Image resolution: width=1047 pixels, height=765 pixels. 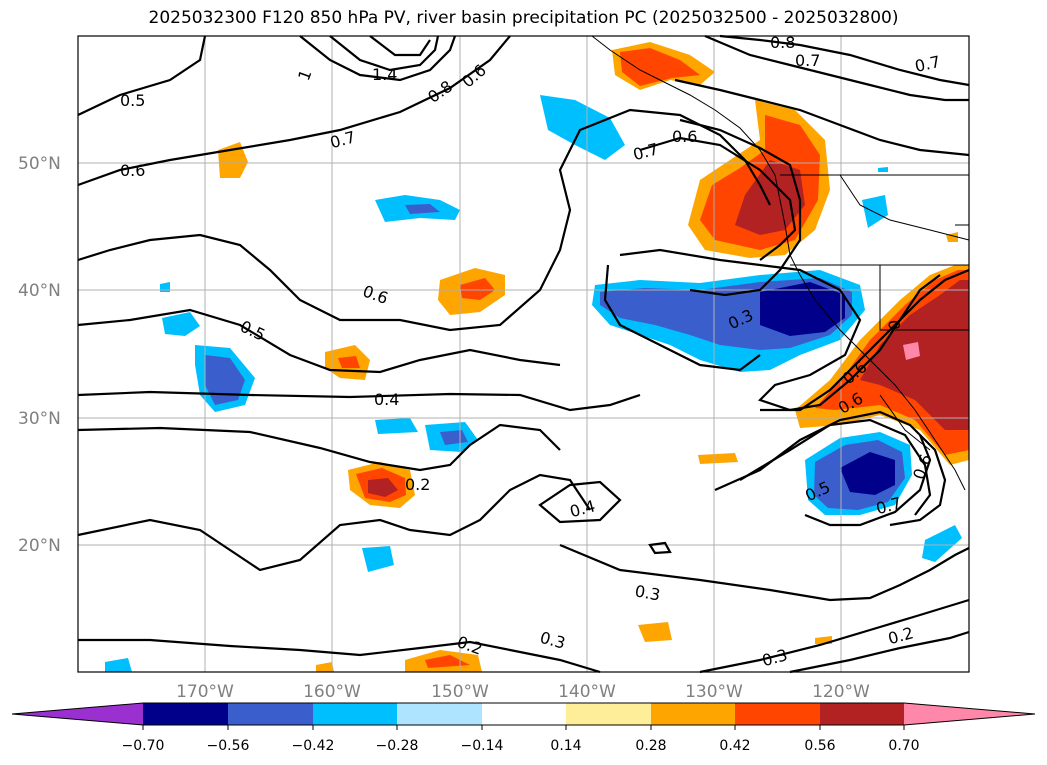 I want to click on lat-tick-group: 50°N 40°N 30°N 20°N, so click(x=39, y=355).